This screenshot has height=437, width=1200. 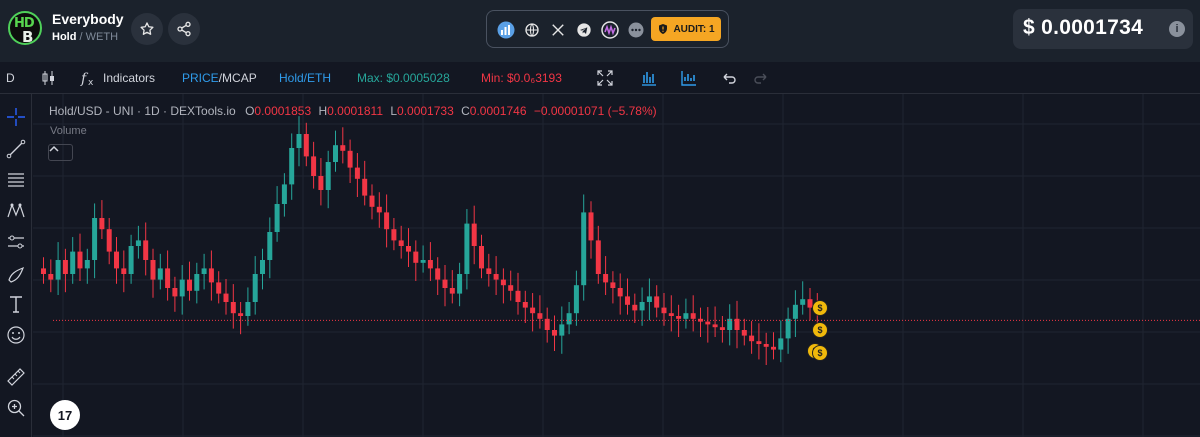 What do you see at coordinates (663, 29) in the screenshot?
I see `shield-icon` at bounding box center [663, 29].